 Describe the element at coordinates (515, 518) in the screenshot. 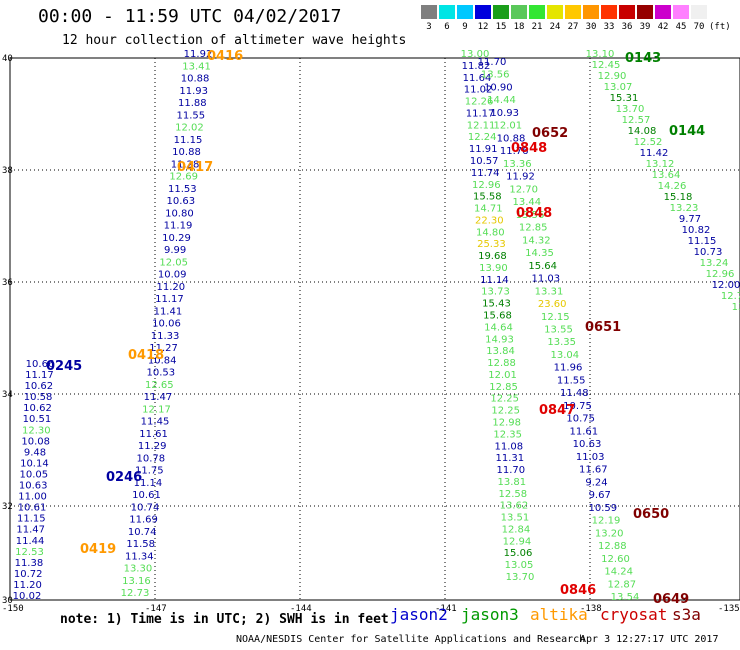

I see `wave-height-point: 13.51` at that location.